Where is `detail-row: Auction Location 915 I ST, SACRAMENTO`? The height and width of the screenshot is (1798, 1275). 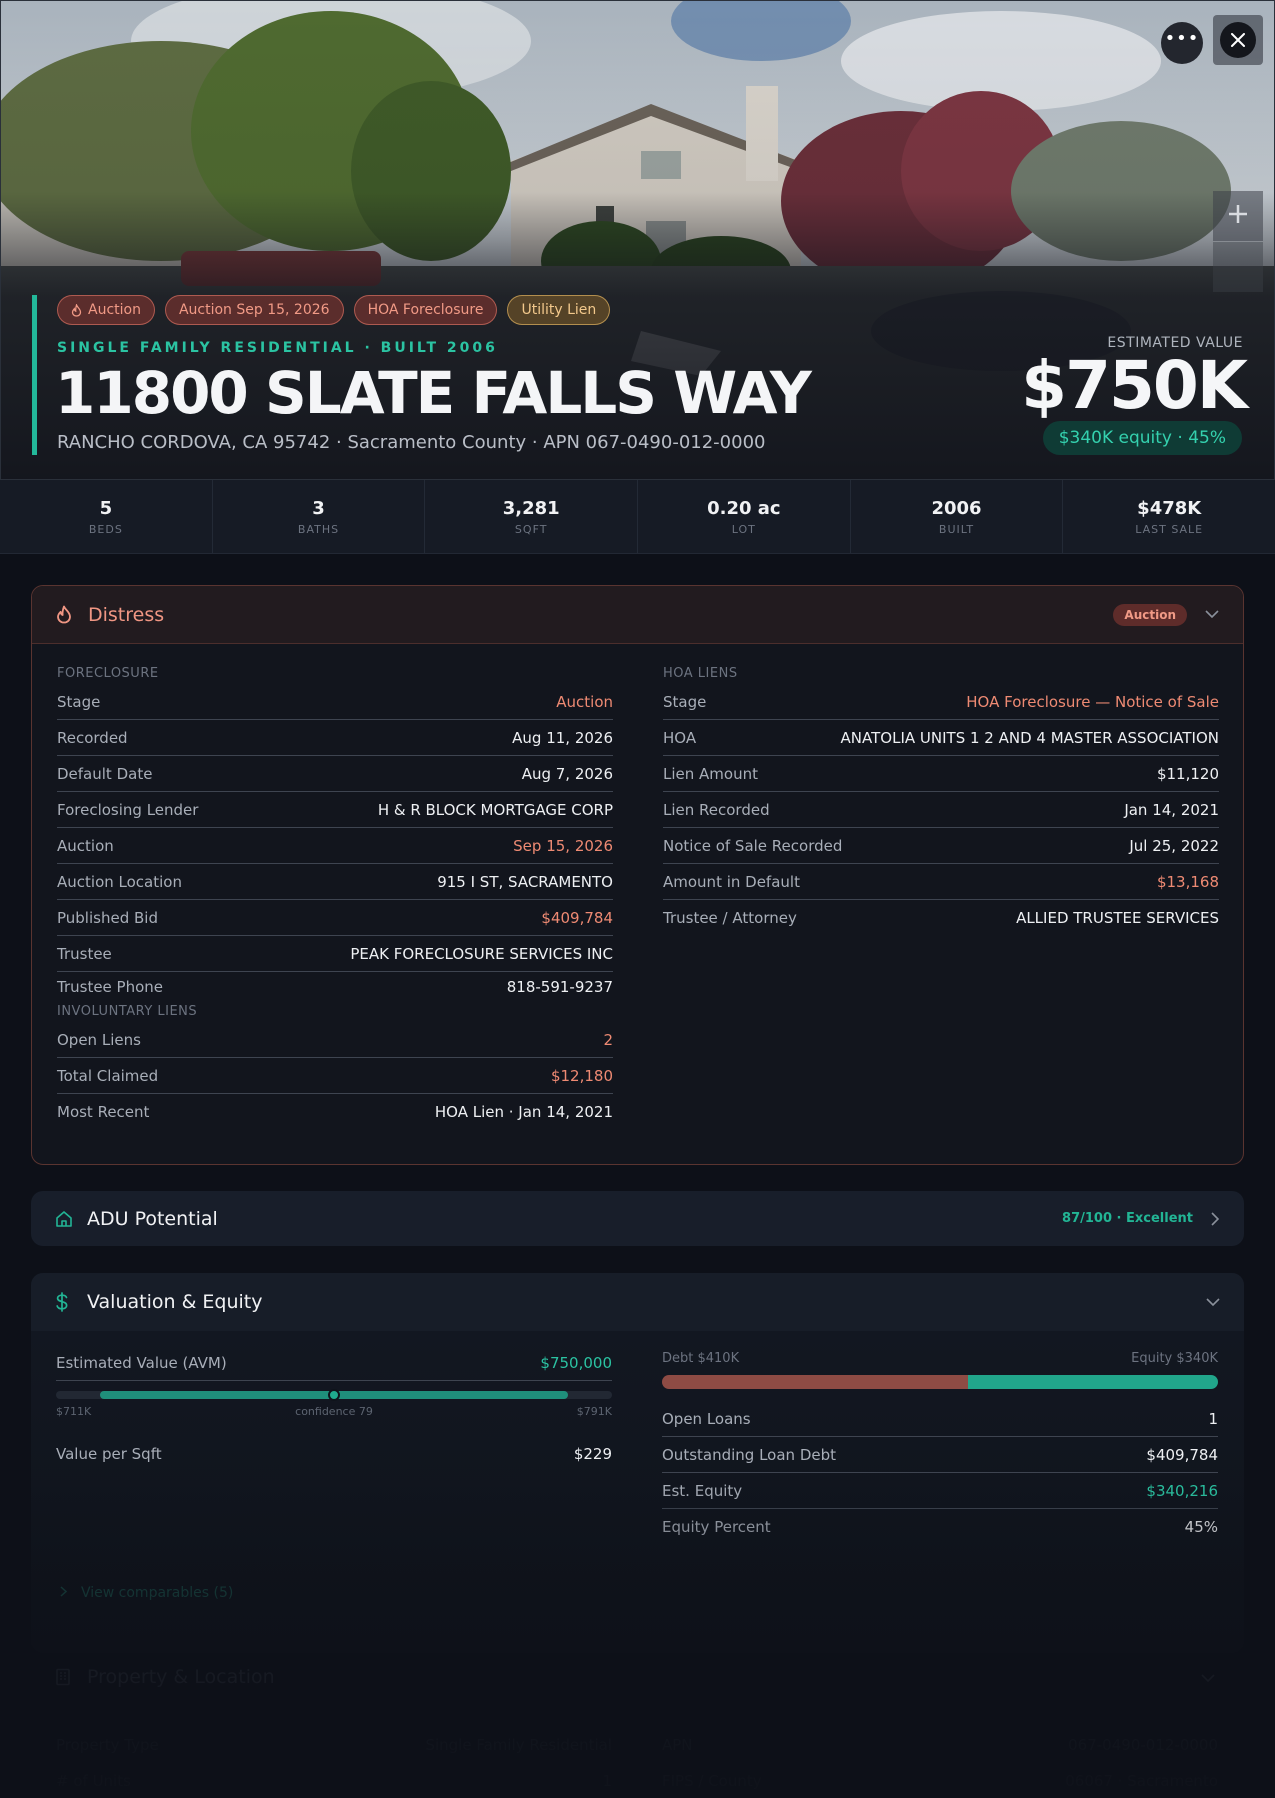
detail-row: Auction Location 915 I ST, SACRAMENTO is located at coordinates (335, 882).